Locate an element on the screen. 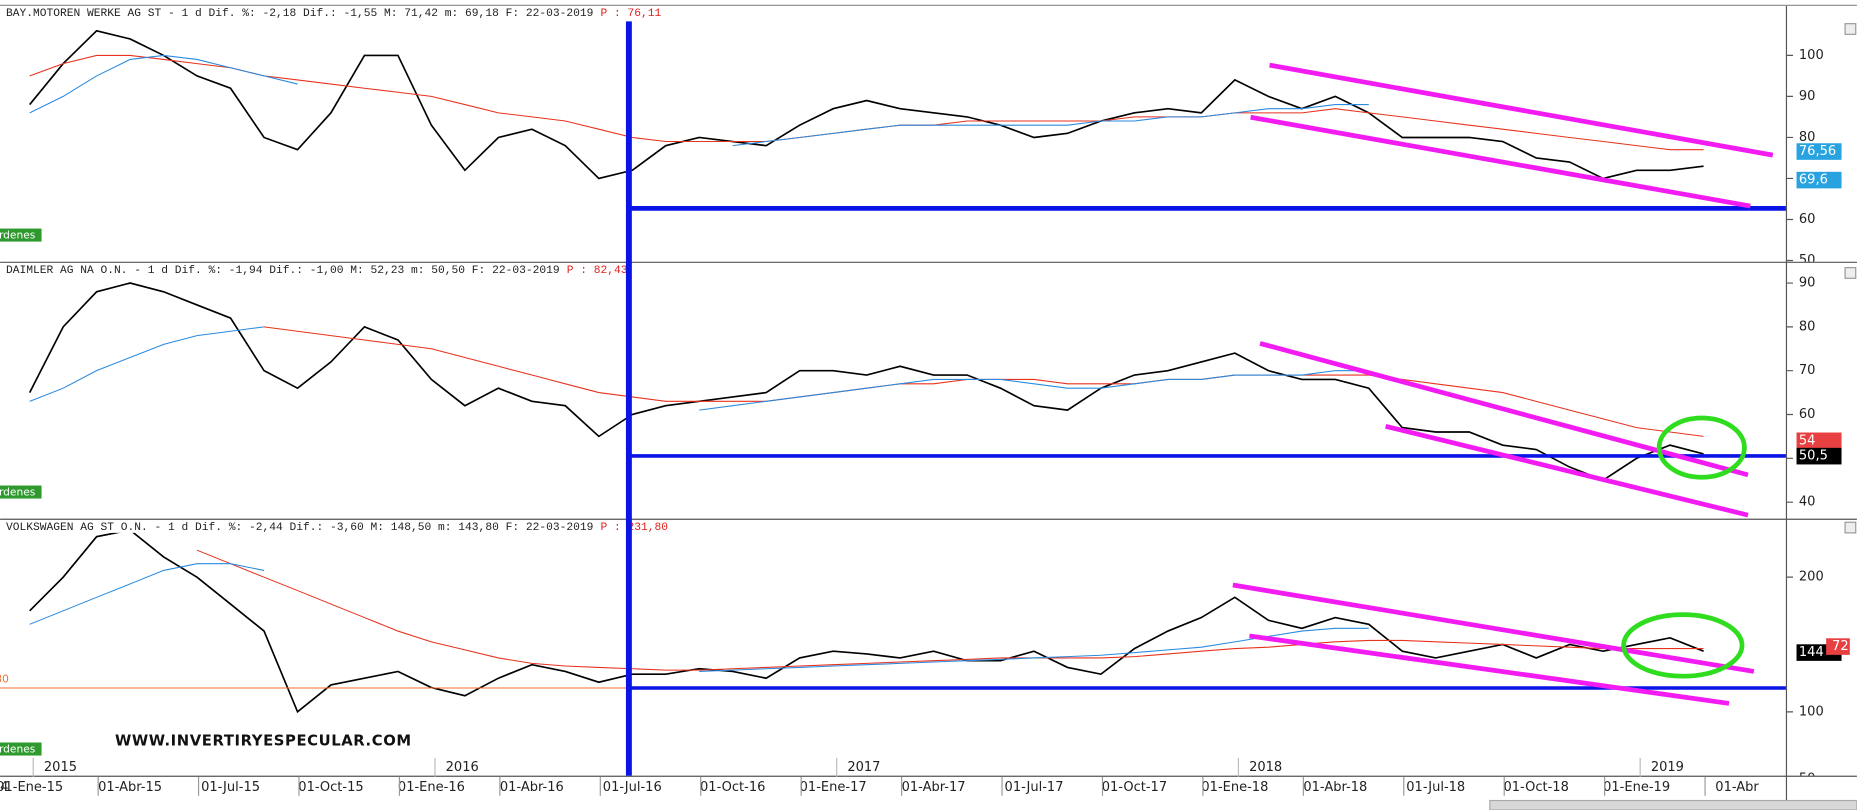  x-tick-label: 01-Ene-17 is located at coordinates (833, 787).